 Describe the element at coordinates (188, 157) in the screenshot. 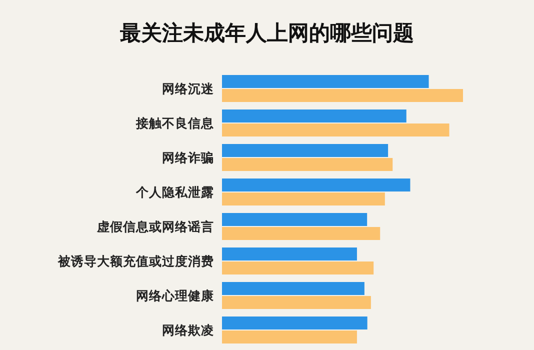

I see `y-tick-label: 网络诈骗` at that location.